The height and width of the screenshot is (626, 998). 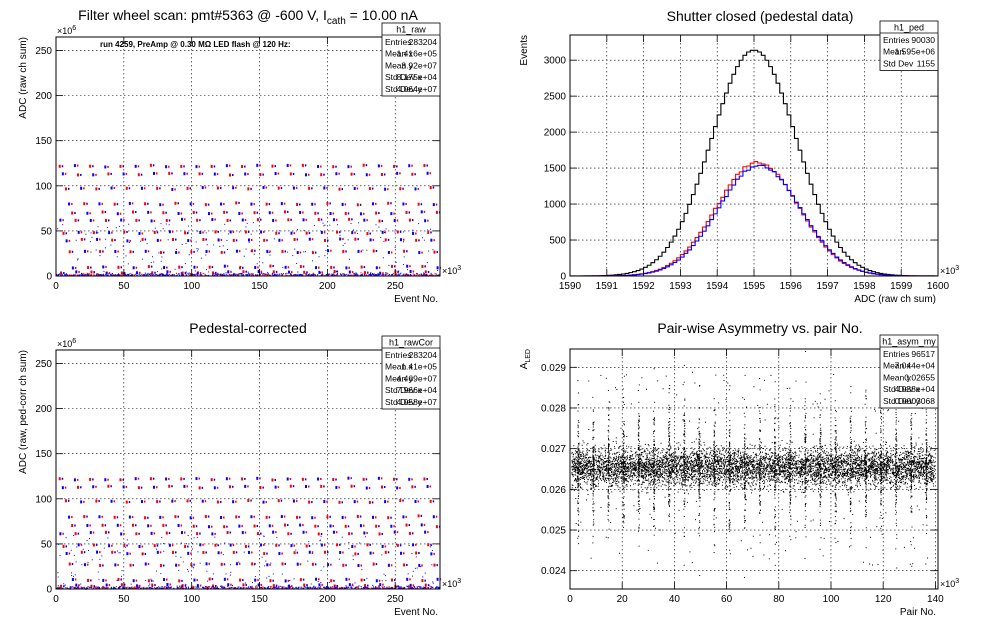 I want to click on y-tick-label: 0, so click(x=49, y=590).